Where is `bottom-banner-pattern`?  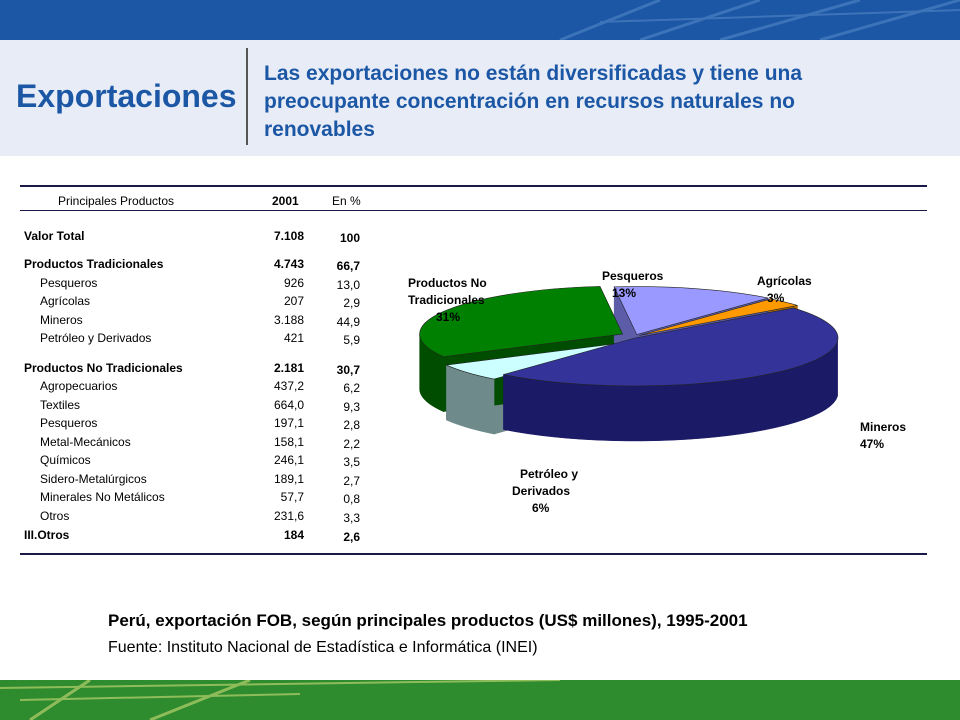
bottom-banner-pattern is located at coordinates (280, 700).